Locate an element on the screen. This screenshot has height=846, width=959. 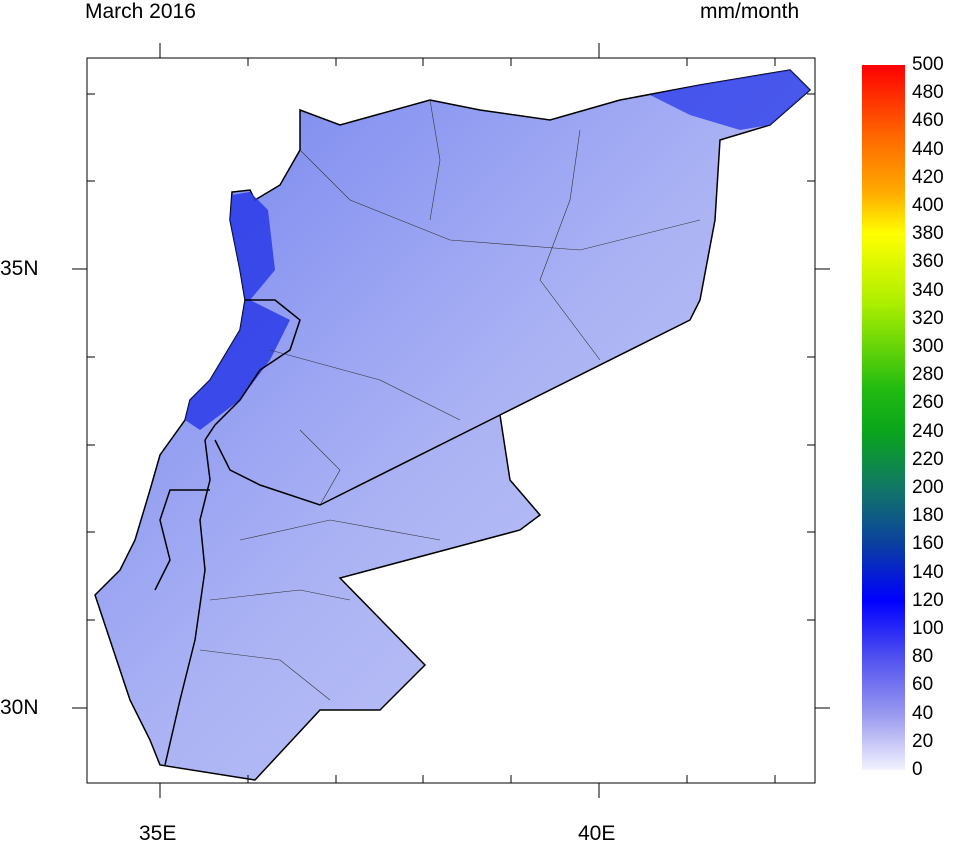
colorbar-label: 380 is located at coordinates (928, 234).